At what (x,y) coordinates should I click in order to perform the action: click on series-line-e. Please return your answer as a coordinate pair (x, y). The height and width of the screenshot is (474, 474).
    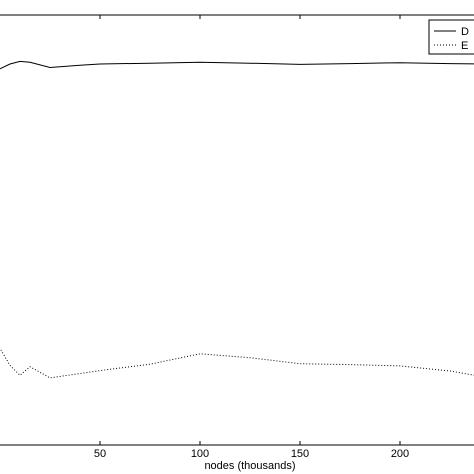
    Looking at the image, I should click on (237, 363).